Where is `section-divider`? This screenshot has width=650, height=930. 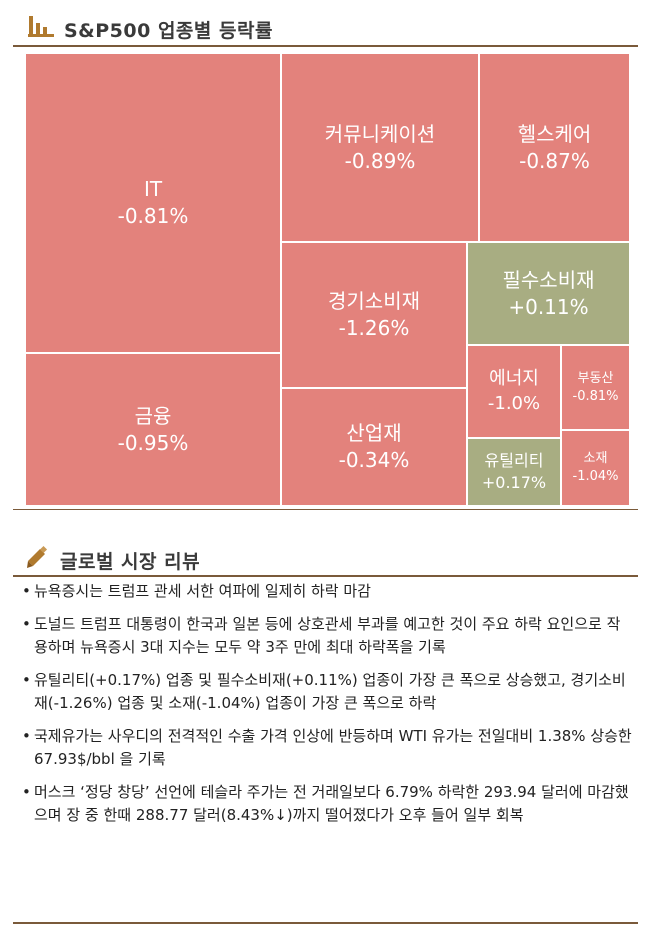
section-divider is located at coordinates (325, 509).